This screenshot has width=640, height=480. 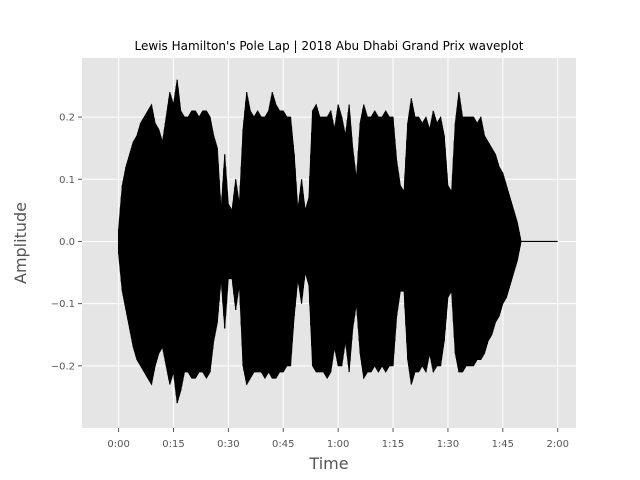 What do you see at coordinates (448, 444) in the screenshot?
I see `x-tick-label: 1:30` at bounding box center [448, 444].